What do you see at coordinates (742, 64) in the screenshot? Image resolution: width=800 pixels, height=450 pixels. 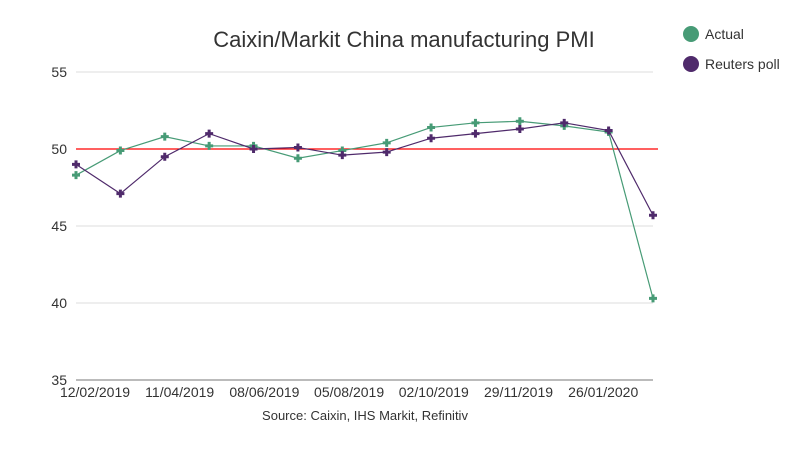 I see `legend-label: Reuters poll` at bounding box center [742, 64].